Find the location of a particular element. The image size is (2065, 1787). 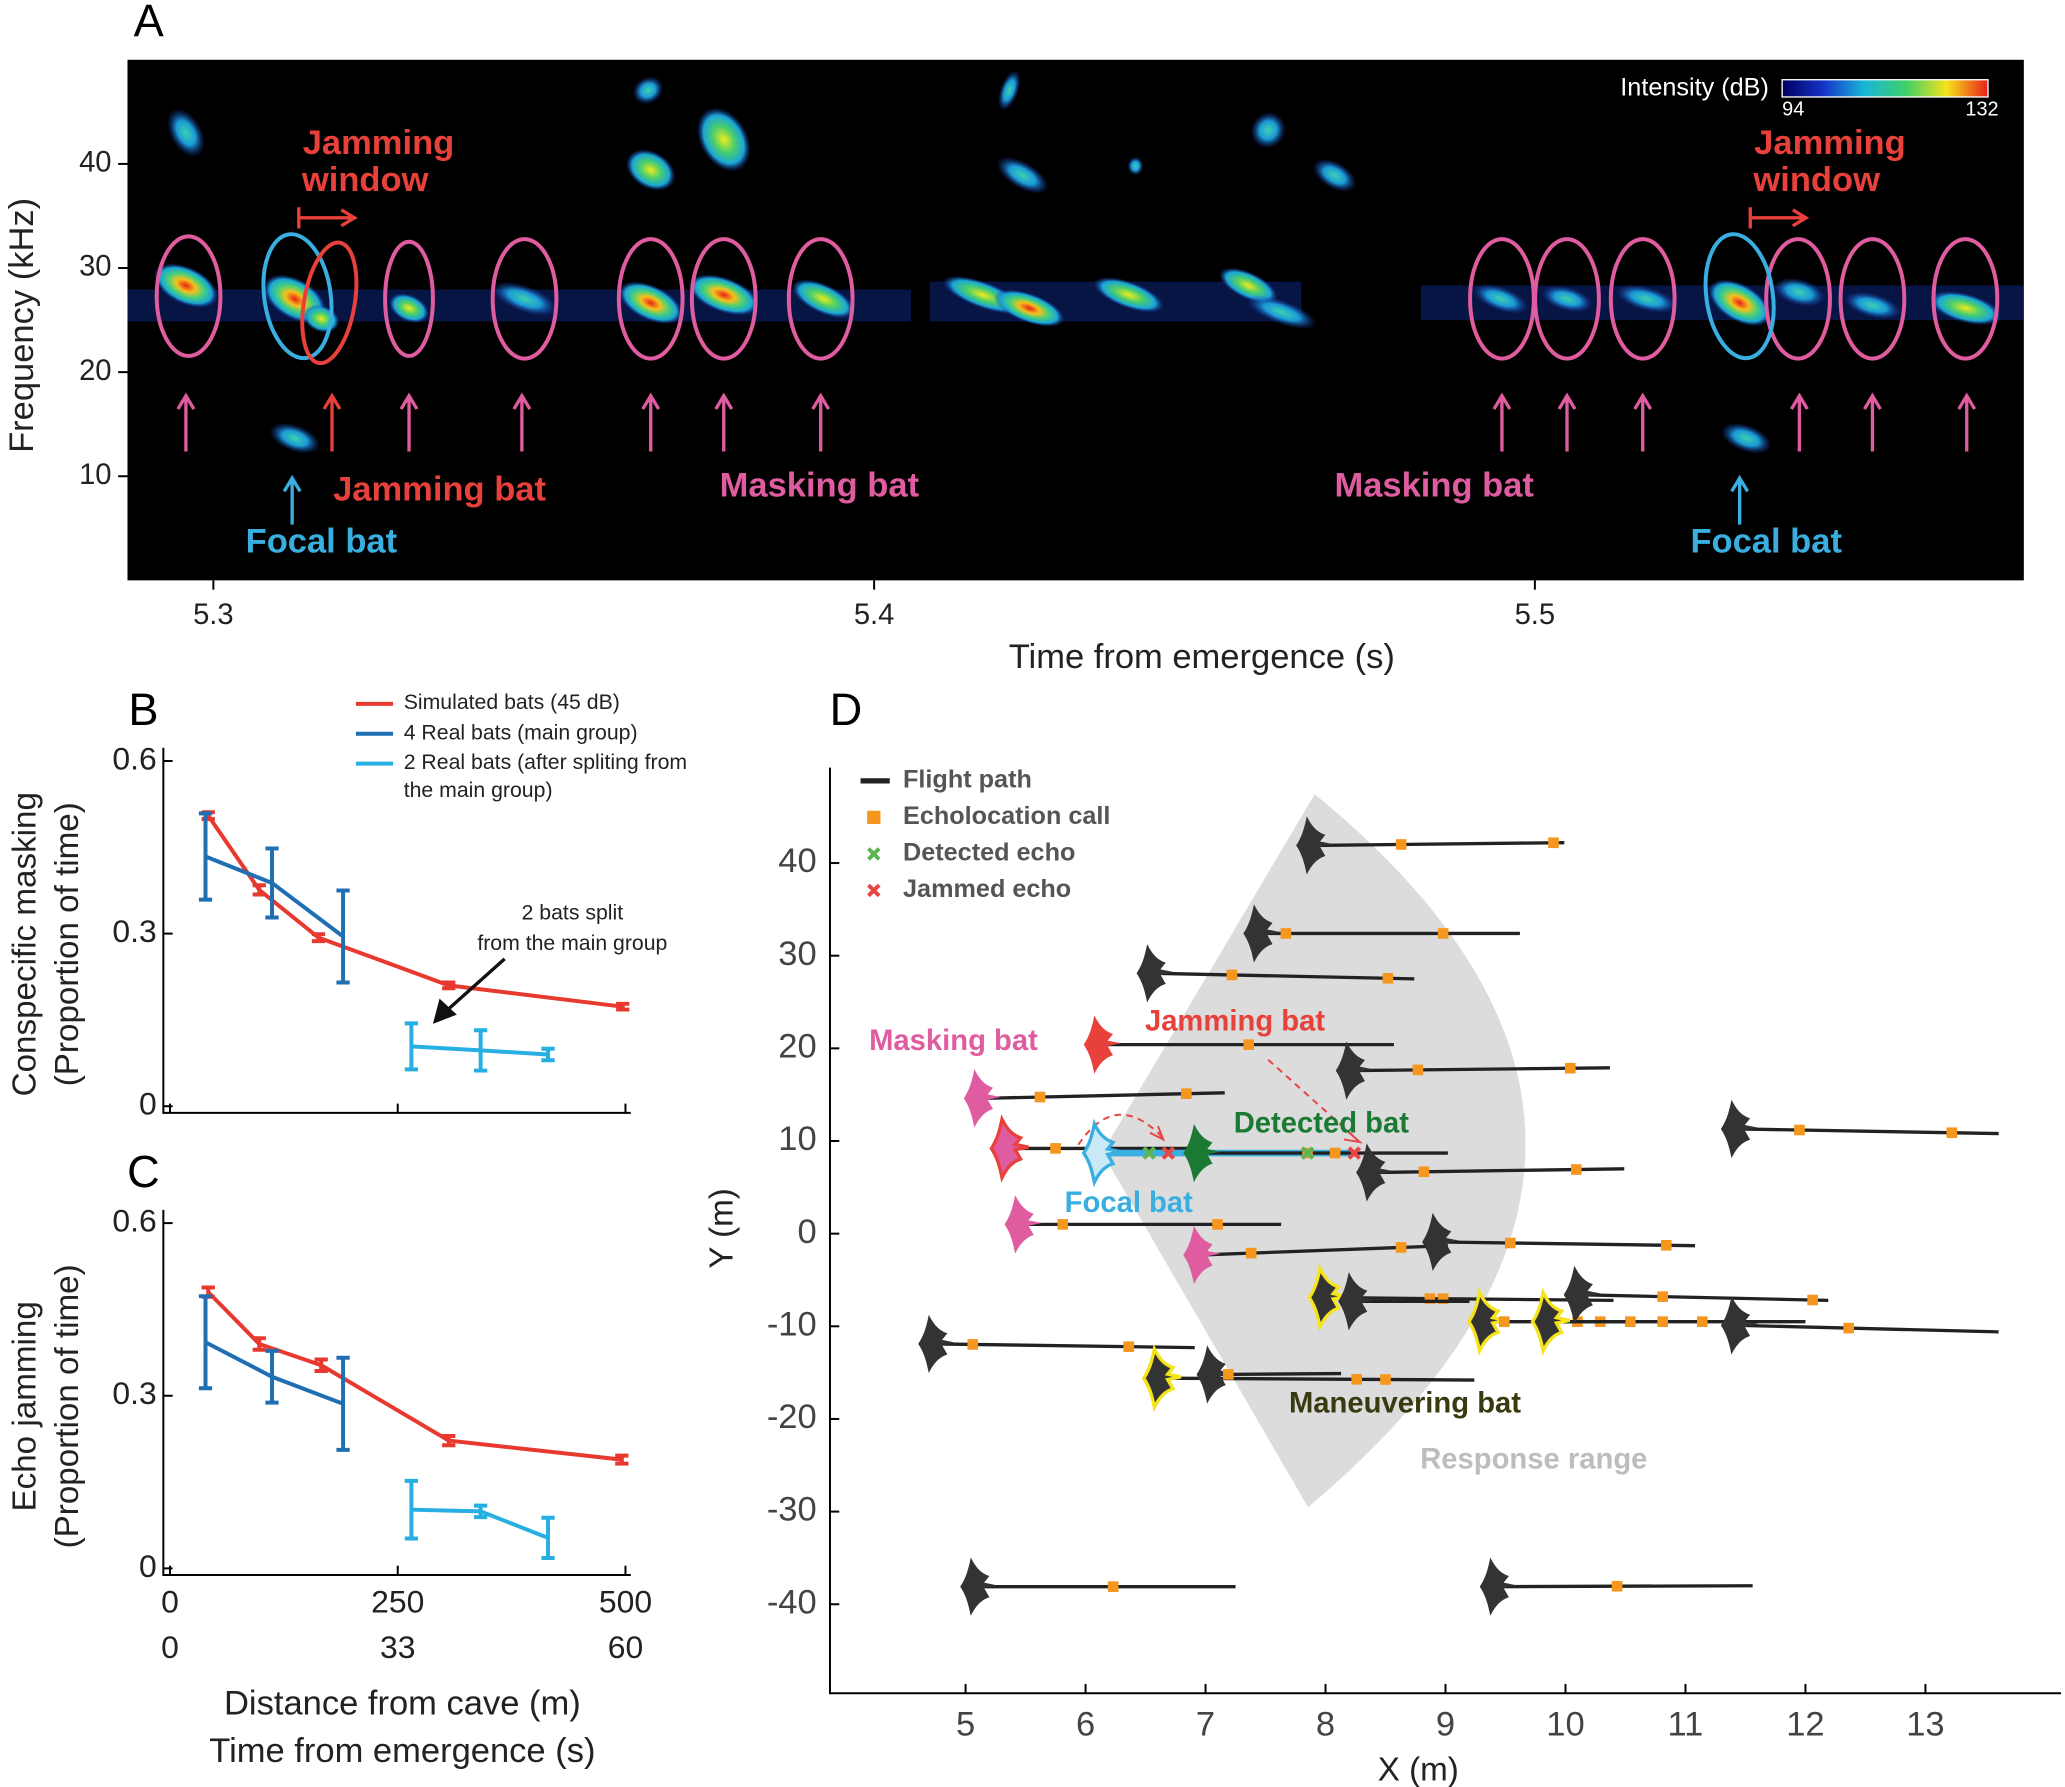

legend-label-box: 4 Real bats (main group) is located at coordinates (521, 733).